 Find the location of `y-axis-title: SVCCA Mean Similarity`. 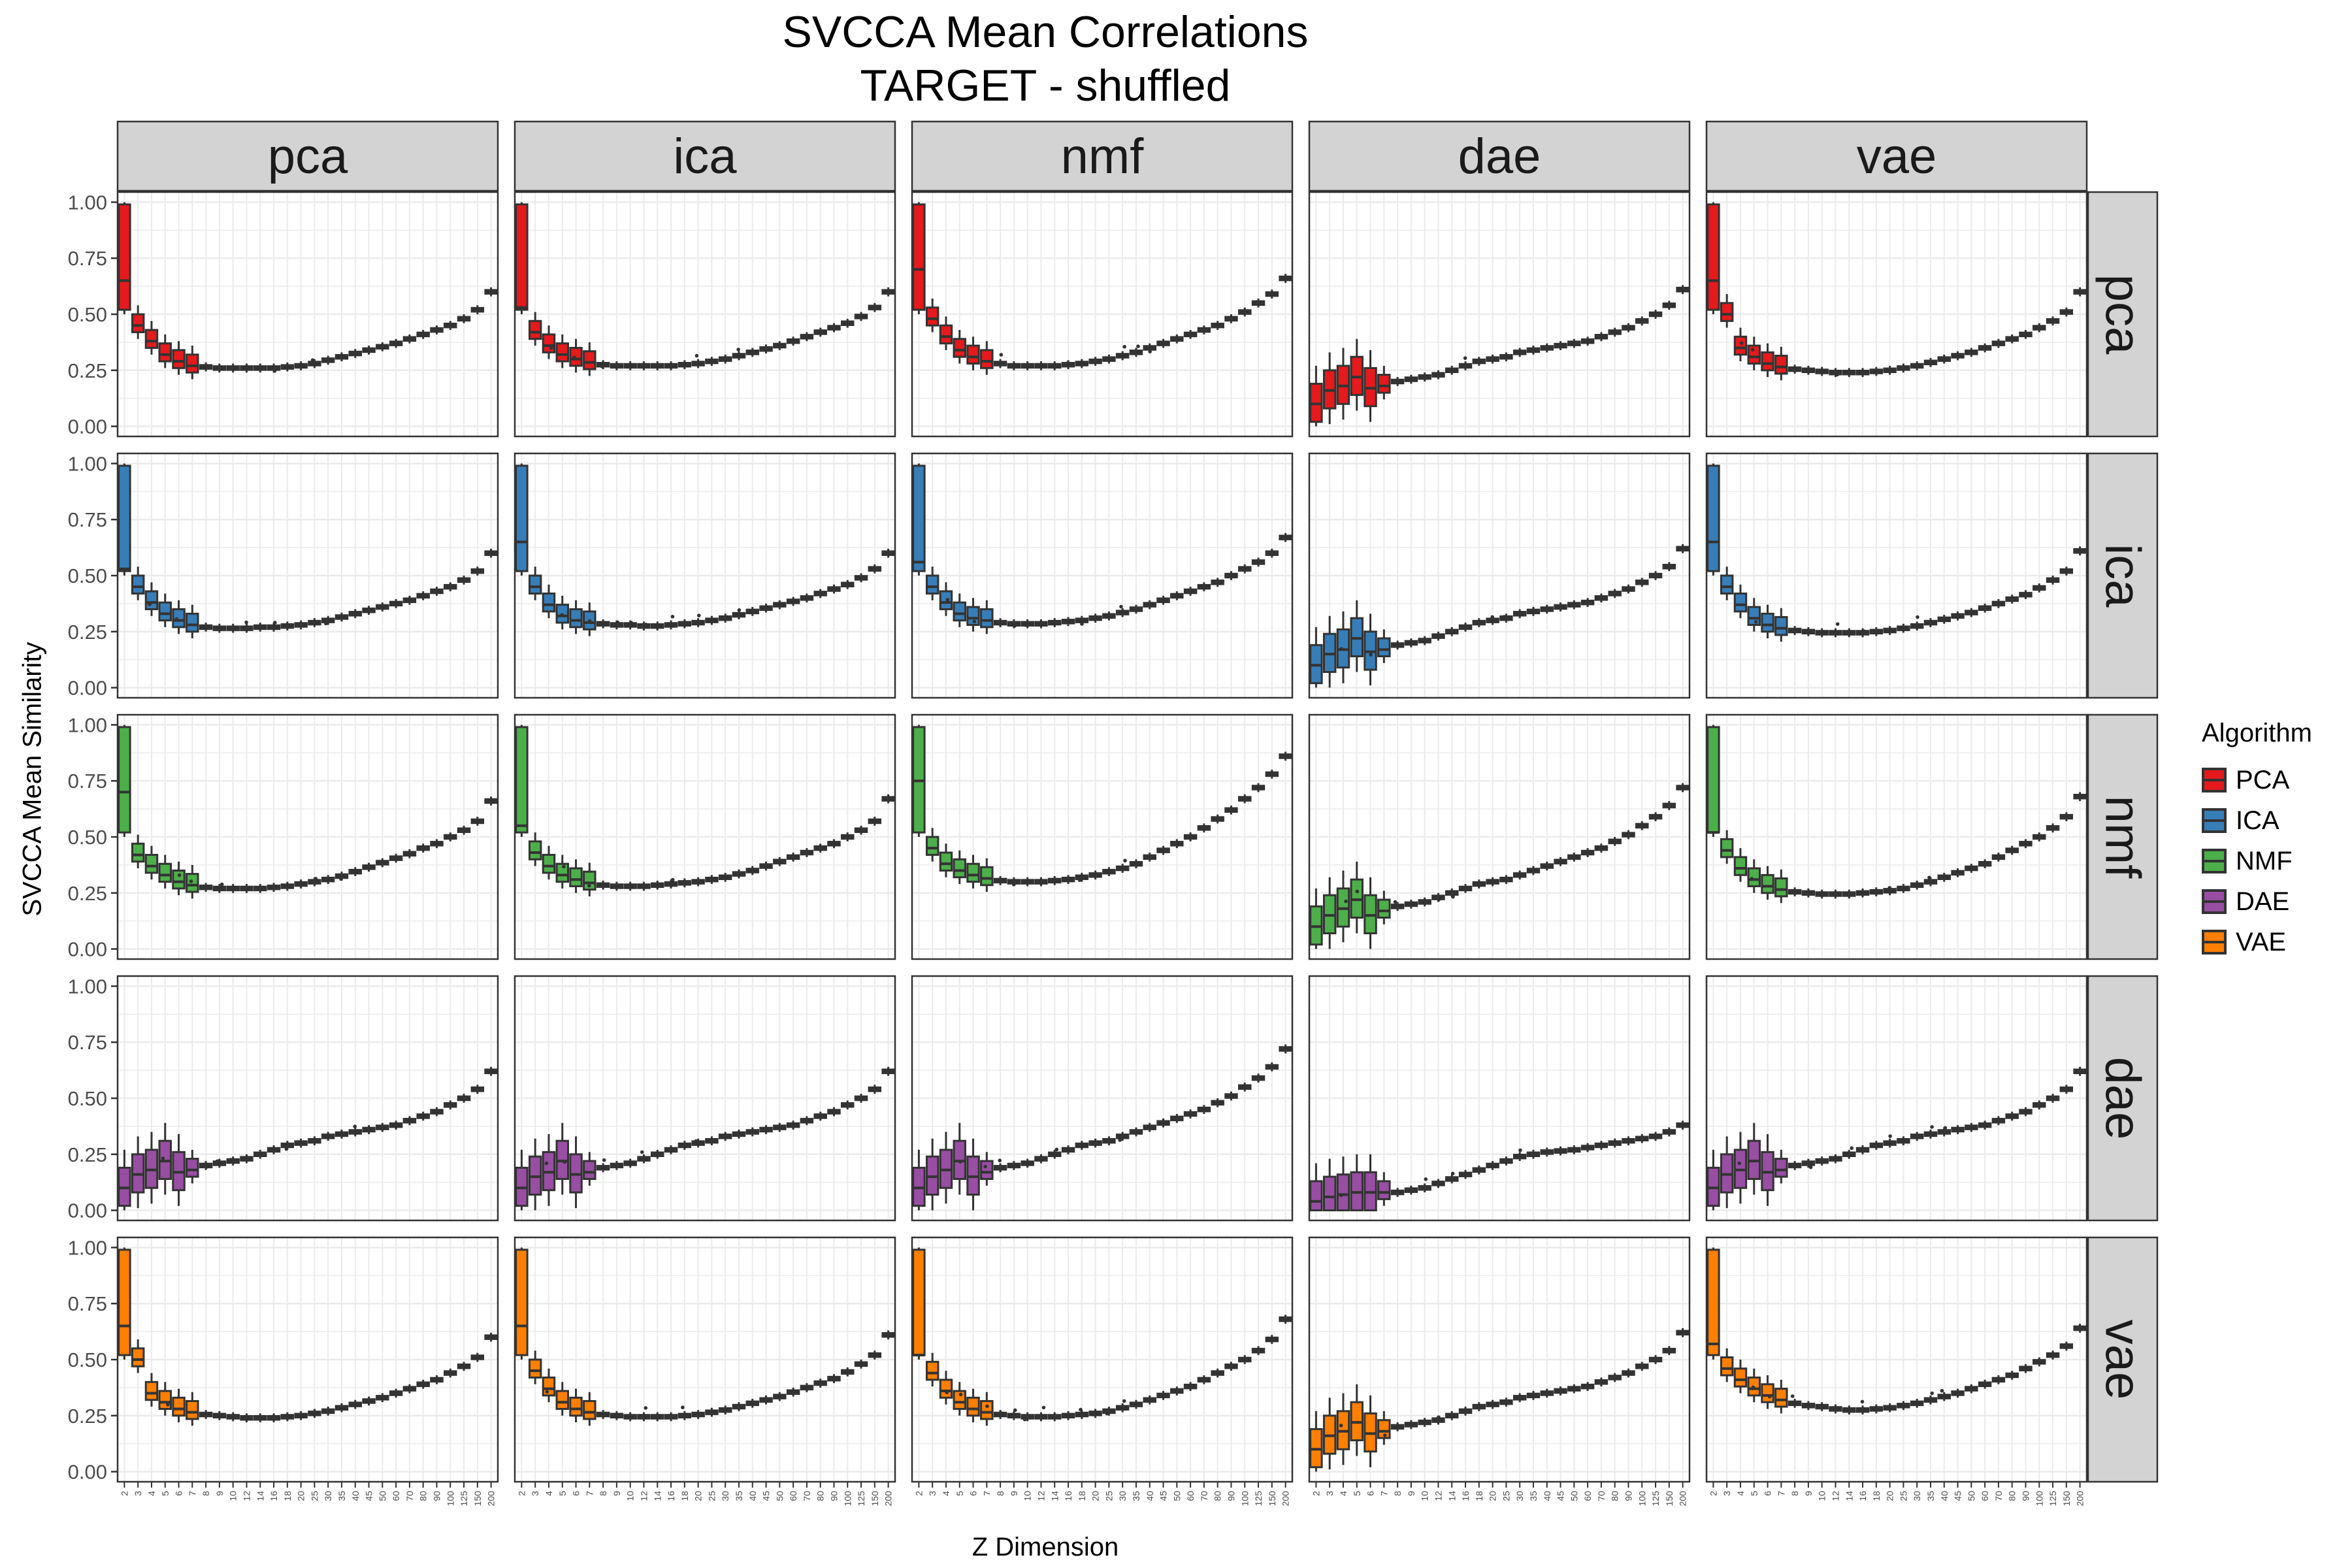

y-axis-title: SVCCA Mean Similarity is located at coordinates (32, 779).